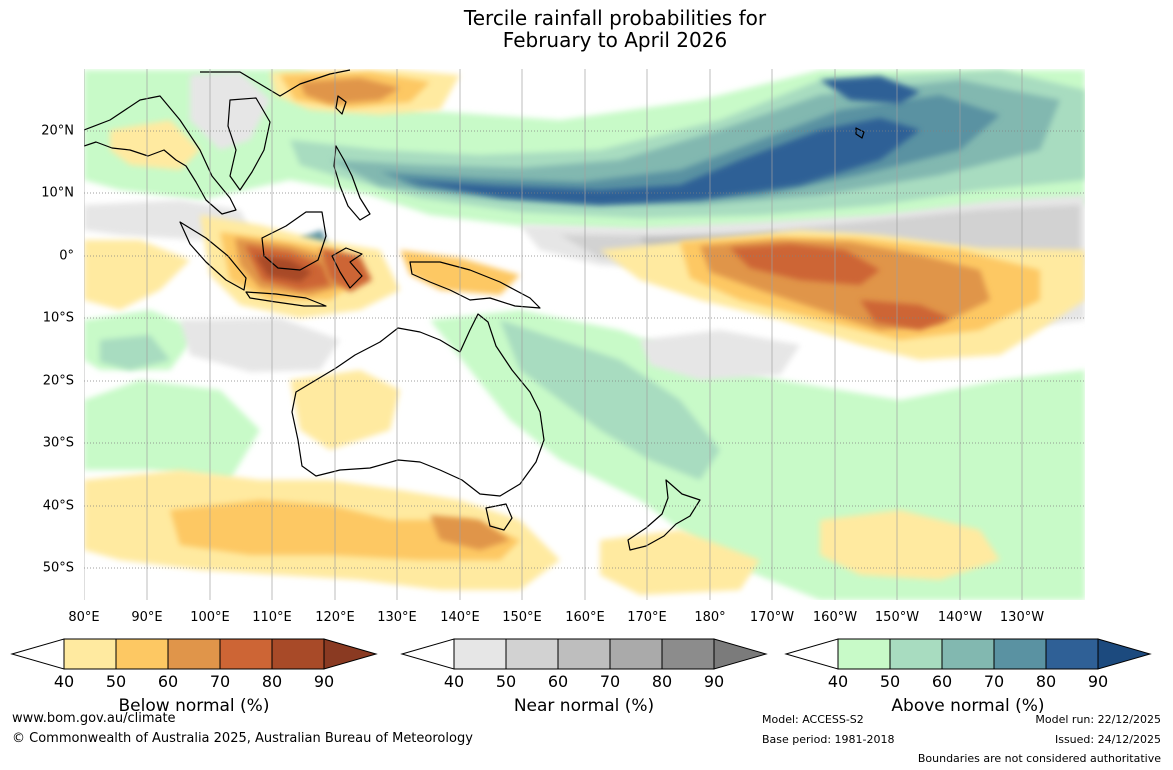 Image resolution: width=1173 pixels, height=770 pixels. Describe the element at coordinates (249, 144) in the screenshot. I see `indochina-coastline` at that location.